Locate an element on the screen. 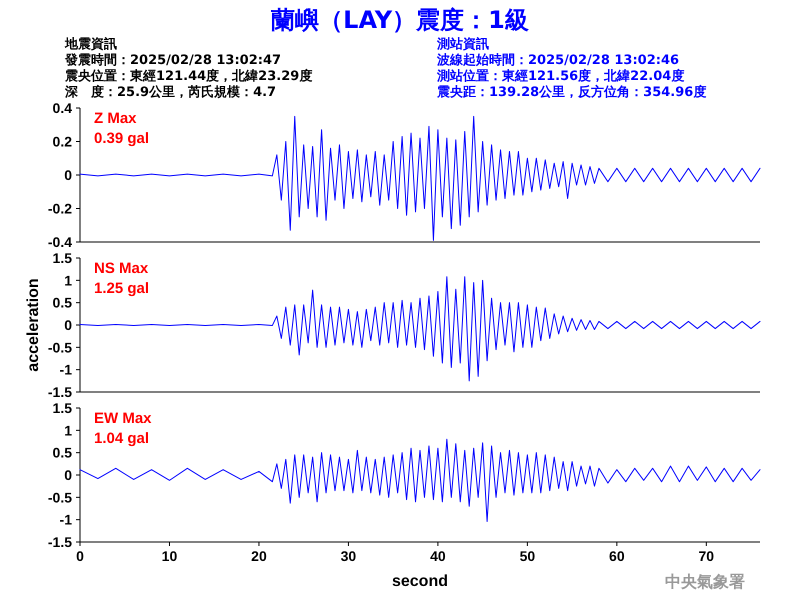  y-tick-label: -0.4 is located at coordinates (60, 242).